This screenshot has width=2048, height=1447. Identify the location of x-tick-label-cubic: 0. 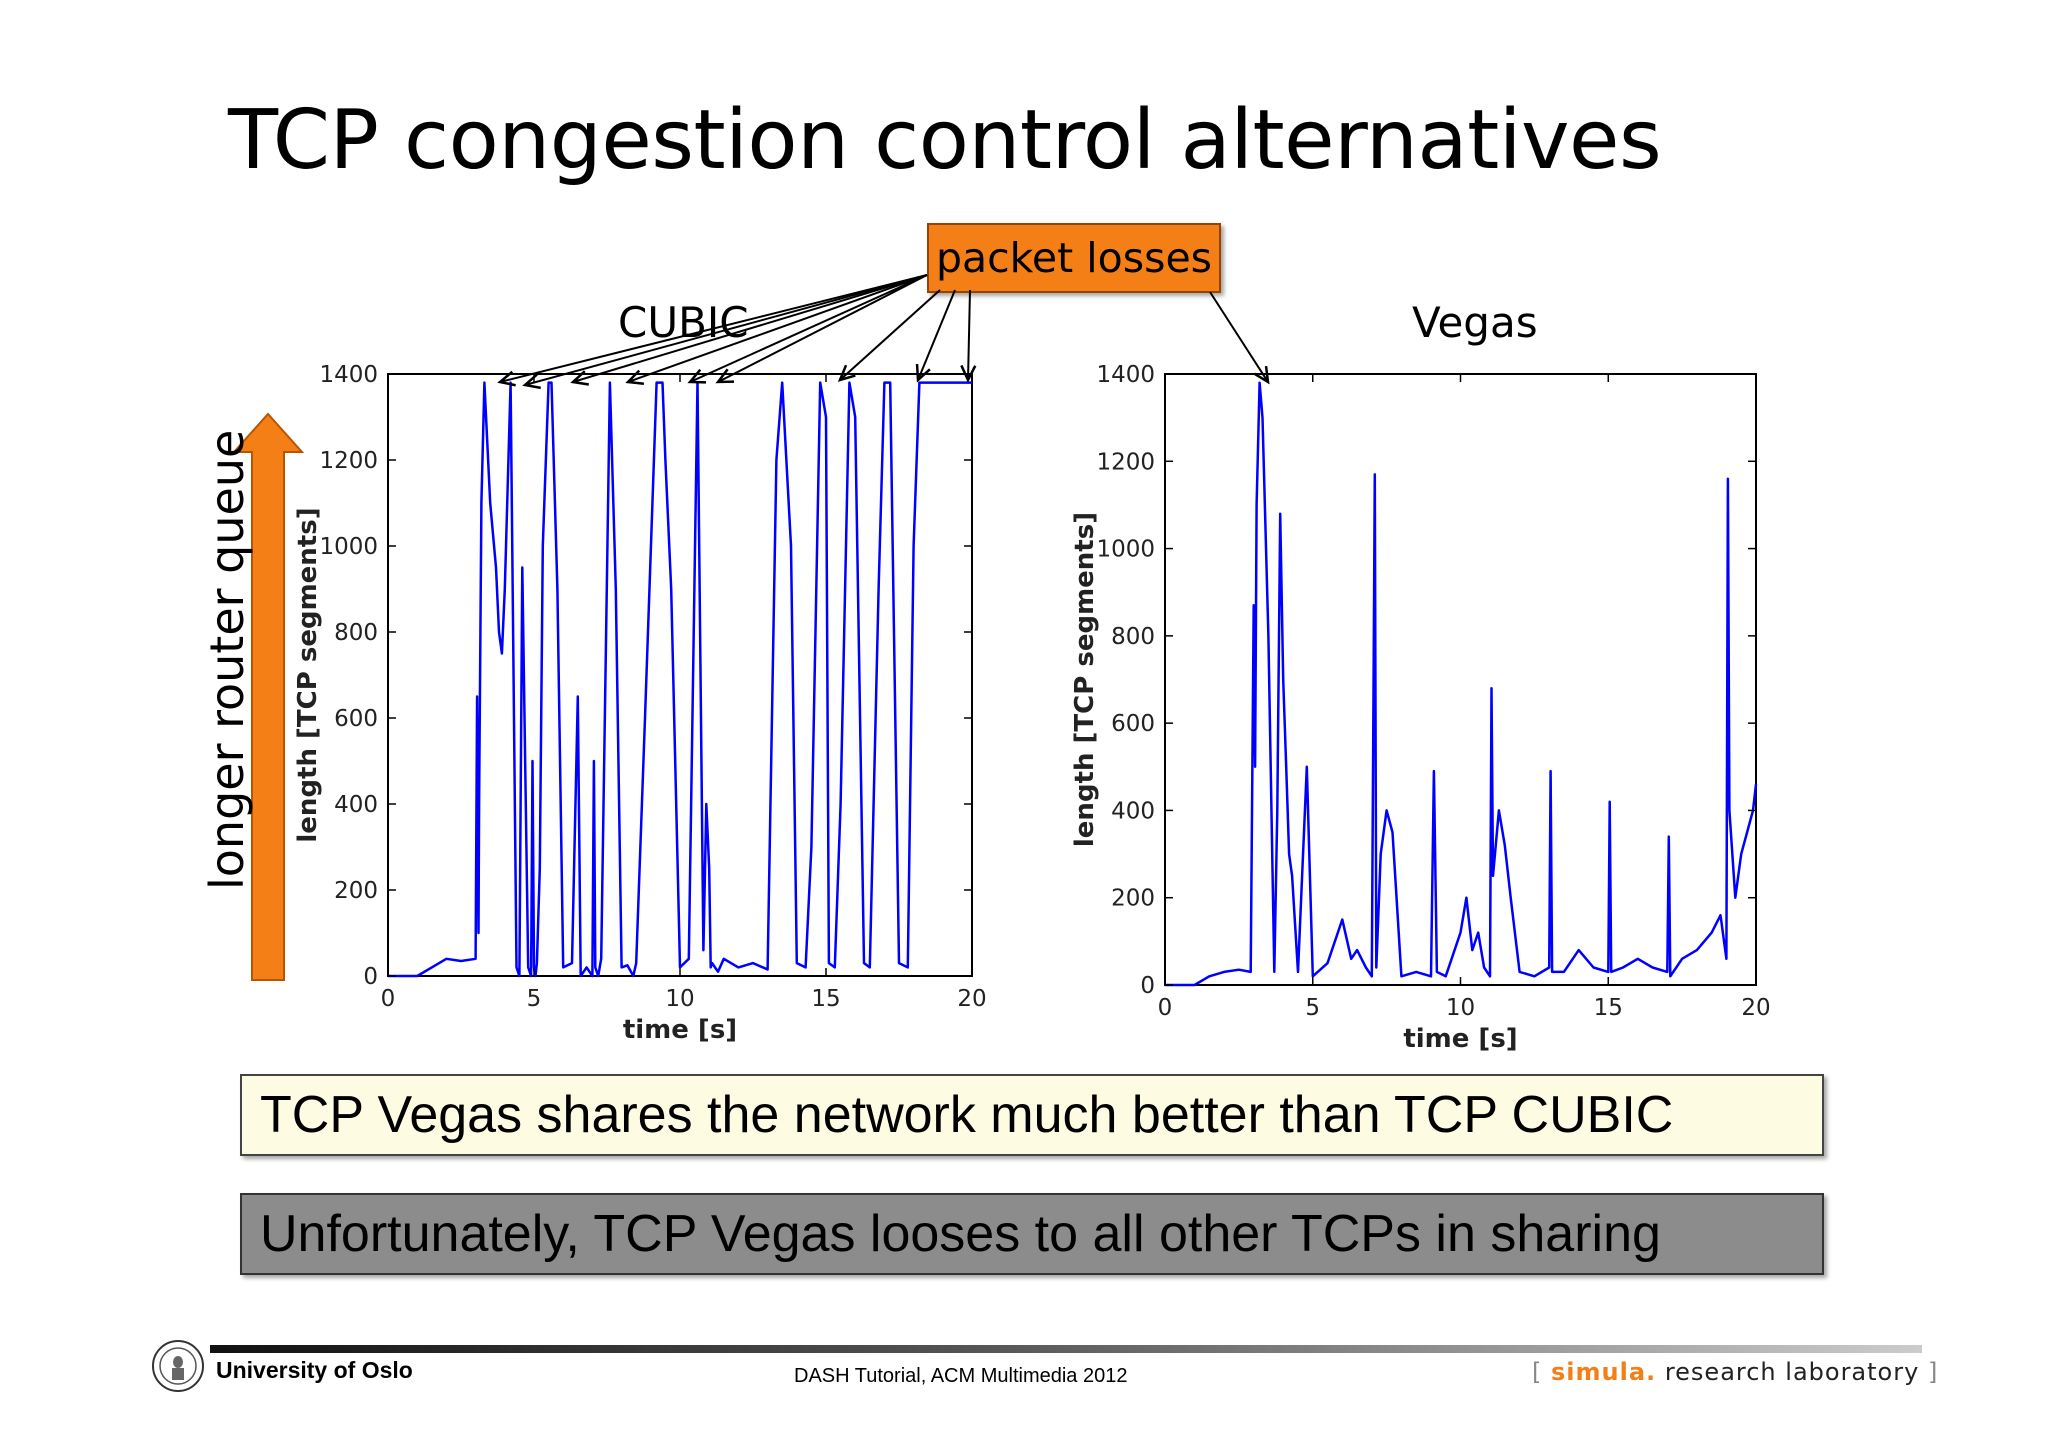
(388, 999).